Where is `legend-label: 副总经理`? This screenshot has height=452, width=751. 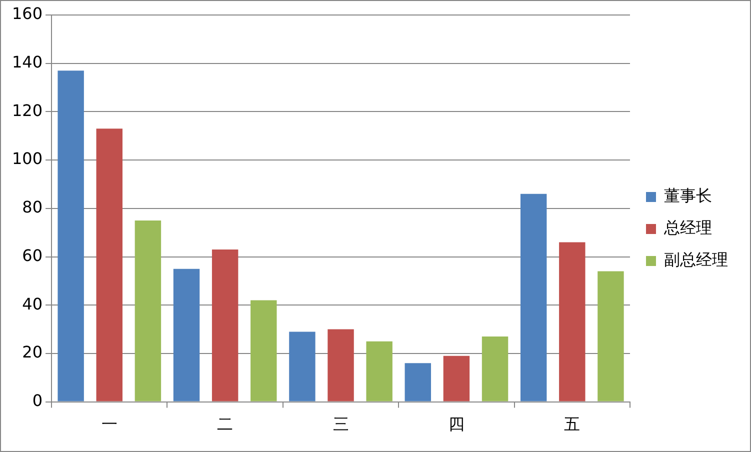 legend-label: 副总经理 is located at coordinates (696, 260).